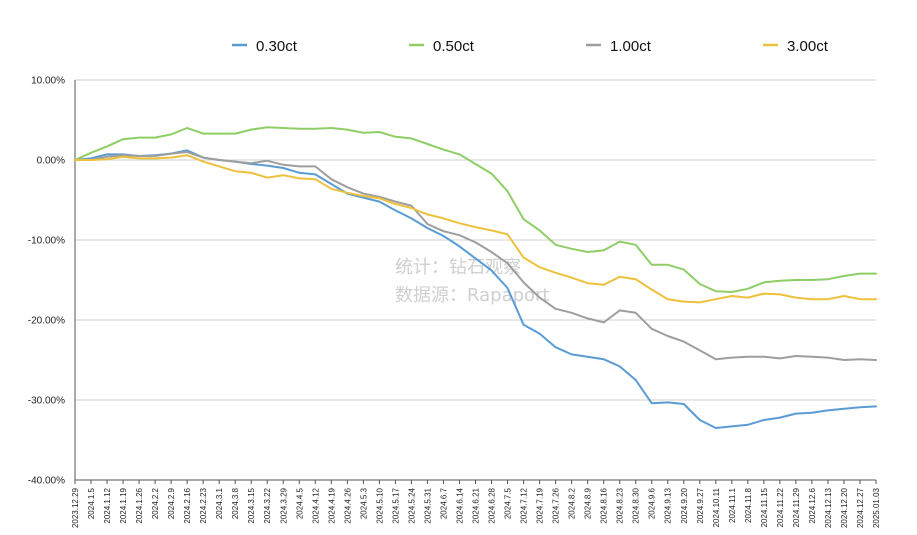 The height and width of the screenshot is (535, 917). Describe the element at coordinates (379, 505) in the screenshot. I see `x-tick-label: 2024.5.10` at that location.